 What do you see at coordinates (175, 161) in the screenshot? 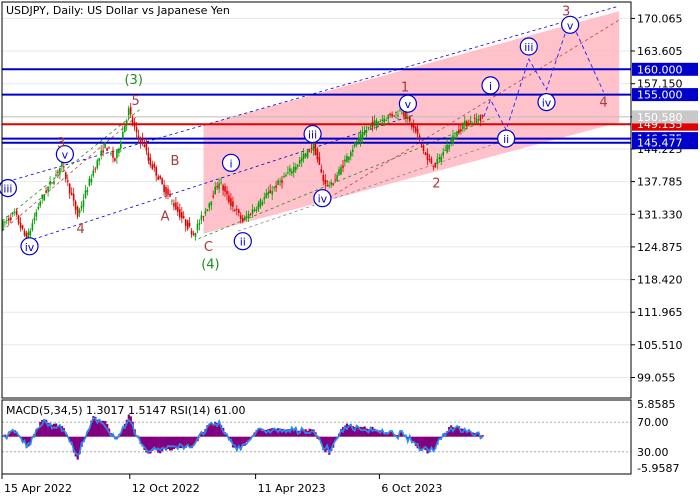
I see `wave-label: B` at bounding box center [175, 161].